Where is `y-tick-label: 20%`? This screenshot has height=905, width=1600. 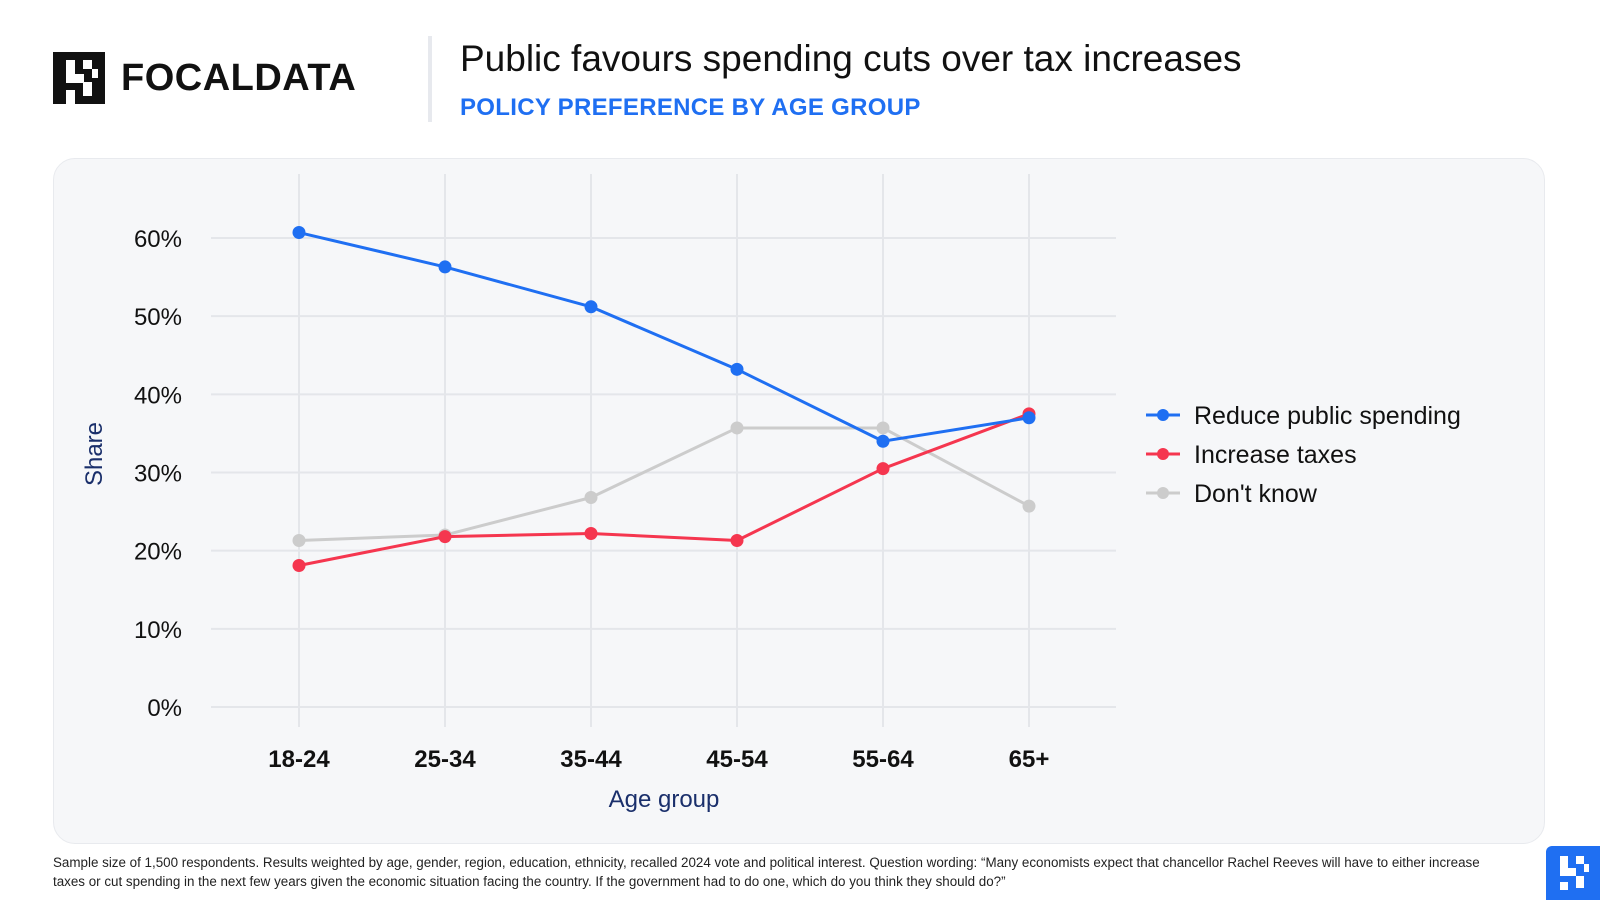
y-tick-label: 20% is located at coordinates (158, 552).